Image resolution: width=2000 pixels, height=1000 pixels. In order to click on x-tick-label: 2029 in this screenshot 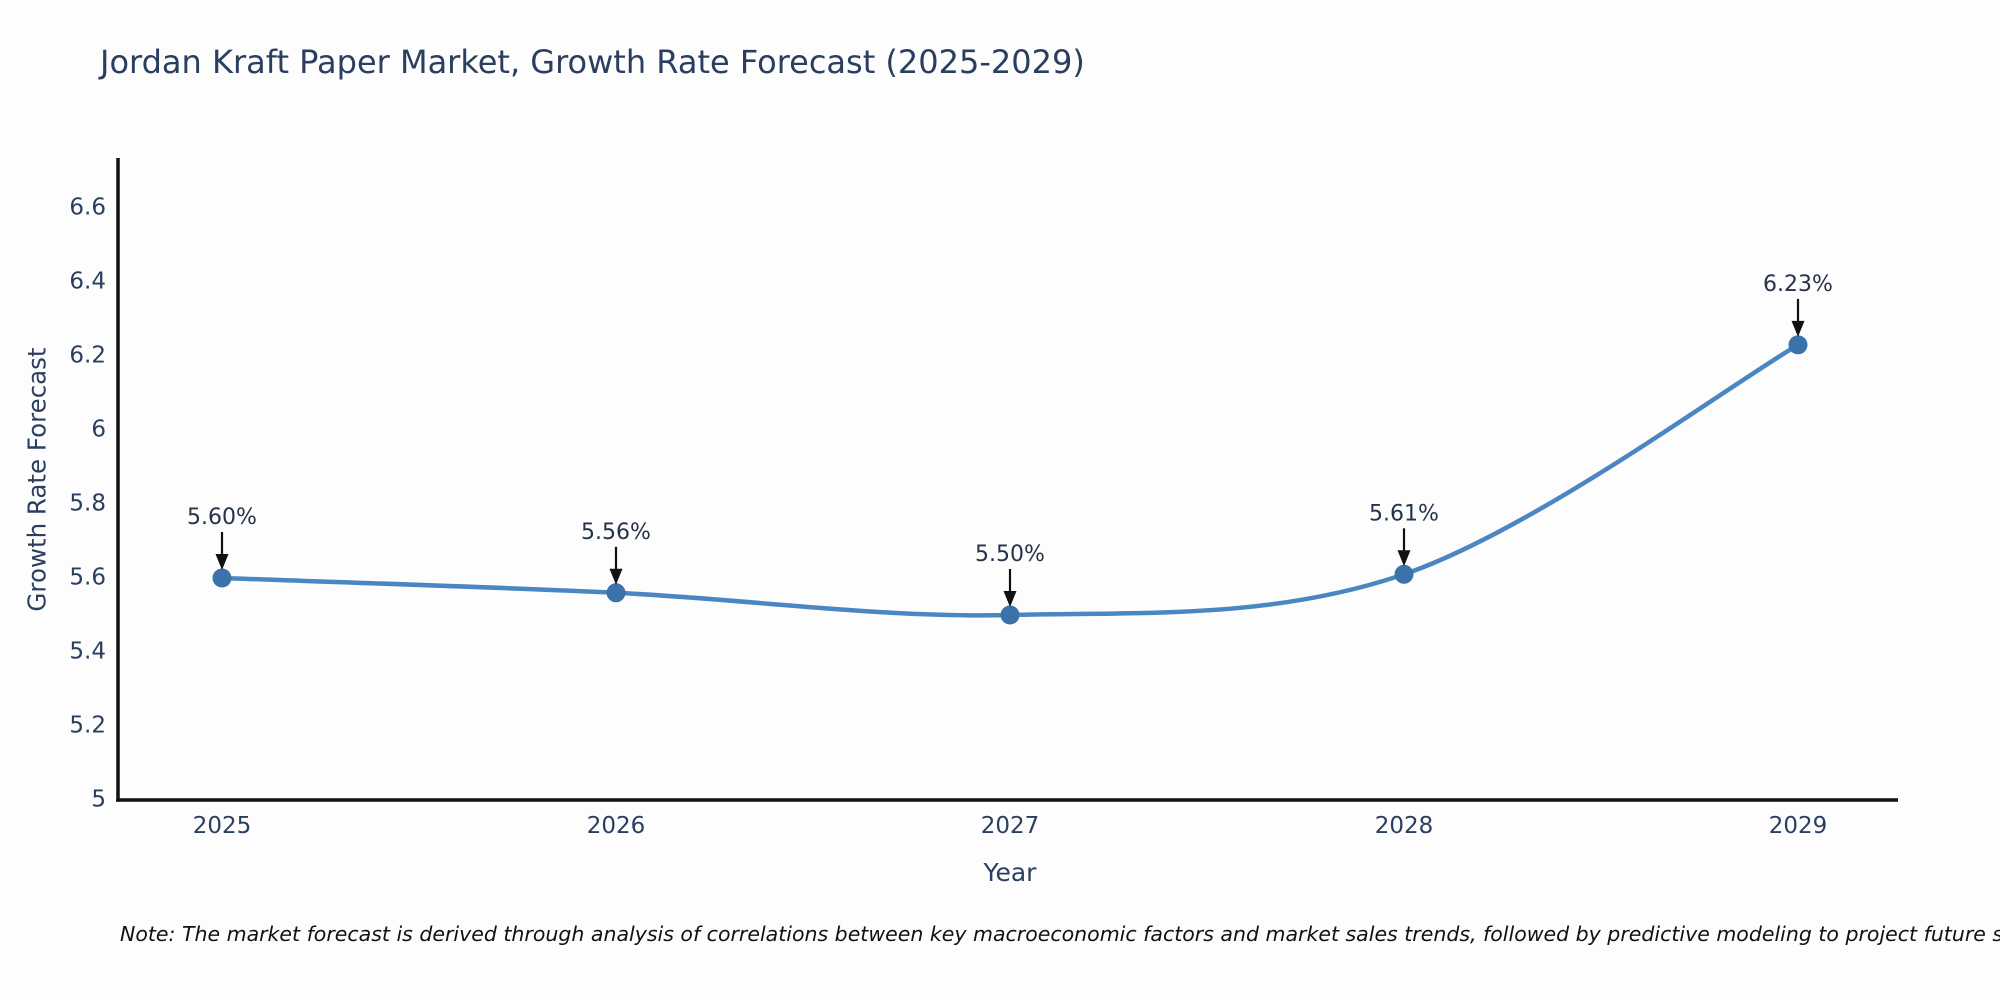, I will do `click(1798, 826)`.